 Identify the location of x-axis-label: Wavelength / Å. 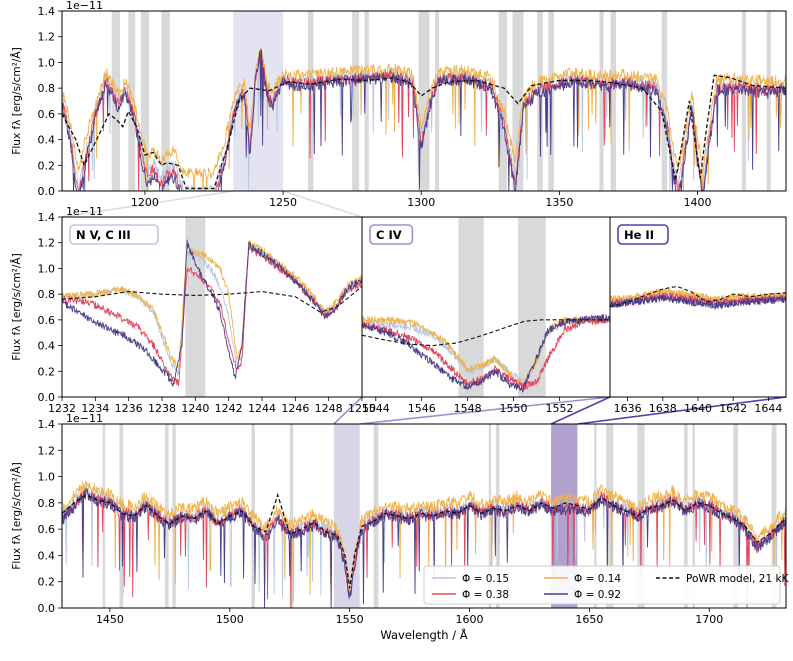
(423, 634).